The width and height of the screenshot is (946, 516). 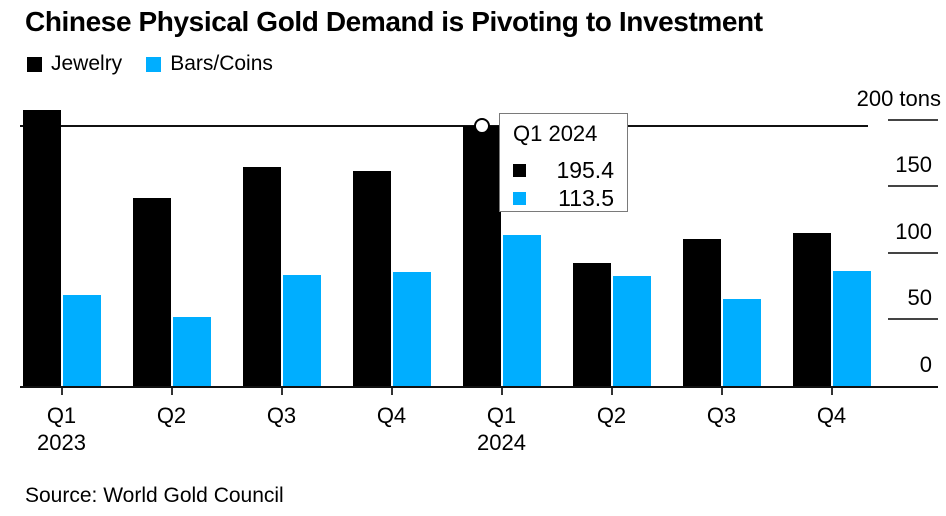 I want to click on hover-reference-line, so click(x=444, y=125).